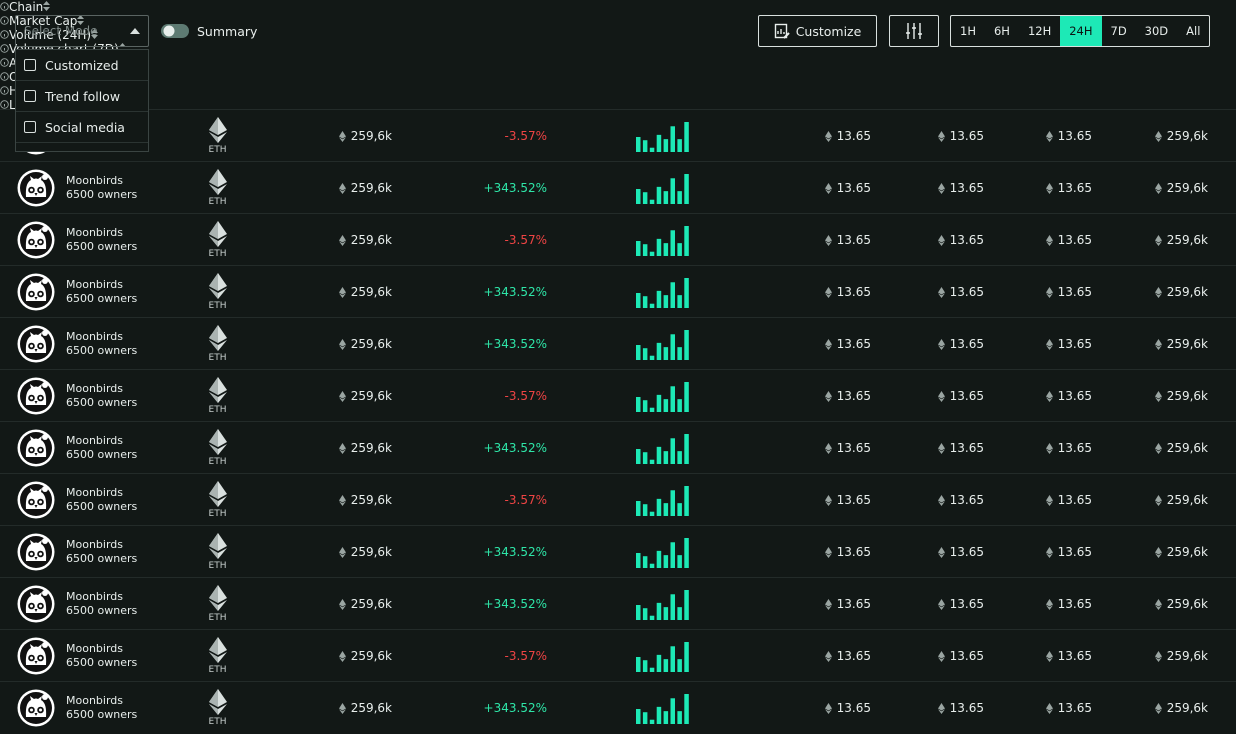 Image resolution: width=1236 pixels, height=734 pixels. I want to click on column-header: Open, so click(618, 77).